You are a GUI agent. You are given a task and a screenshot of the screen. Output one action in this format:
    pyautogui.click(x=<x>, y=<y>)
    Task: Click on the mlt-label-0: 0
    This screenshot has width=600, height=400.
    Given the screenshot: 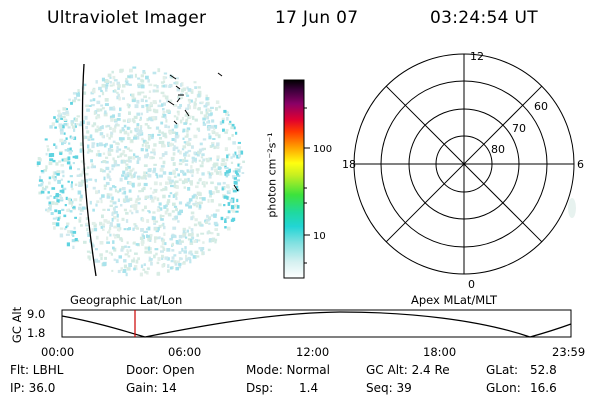 What is the action you would take?
    pyautogui.click(x=471, y=284)
    